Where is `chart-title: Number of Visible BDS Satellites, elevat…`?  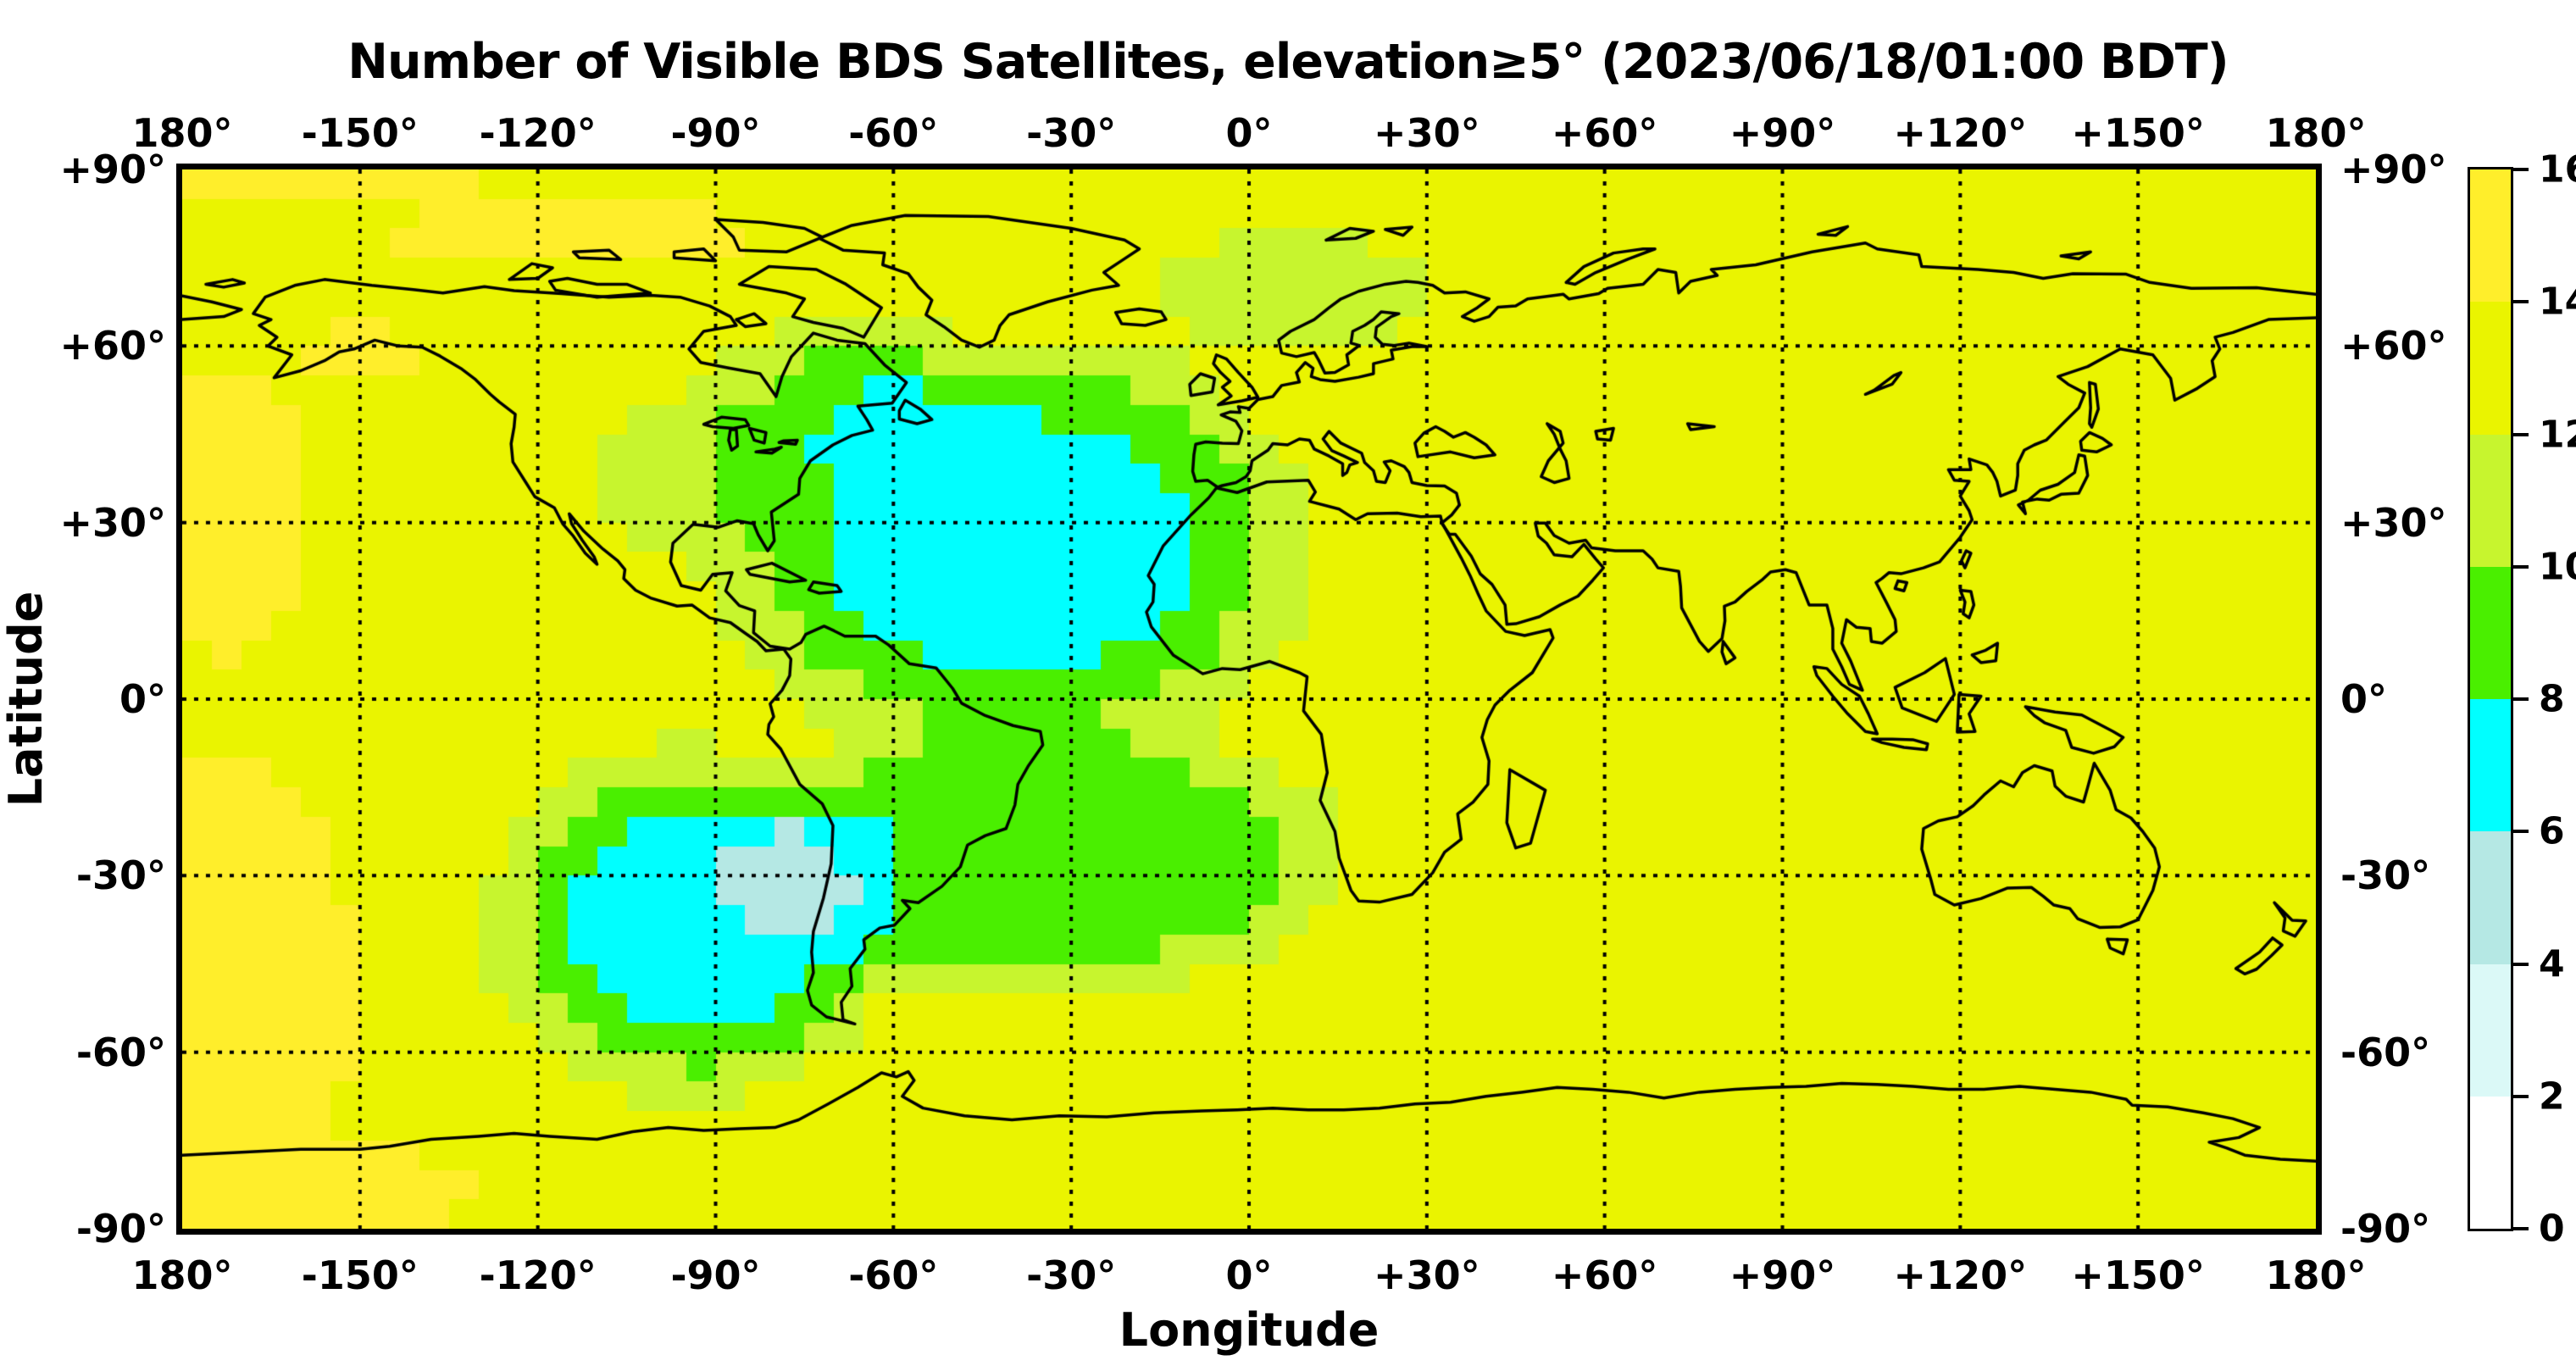
chart-title: Number of Visible BDS Satellites, elevat… is located at coordinates (1288, 62).